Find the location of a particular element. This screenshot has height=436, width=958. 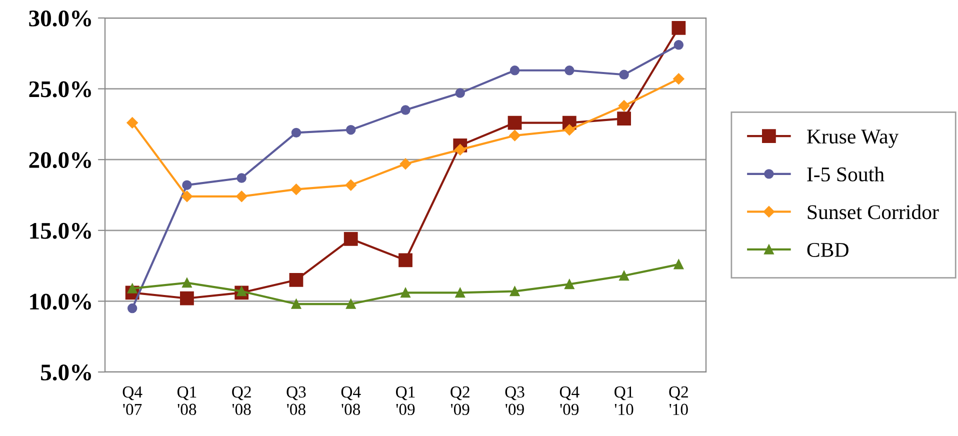

x-tick-label: Q1 '08 is located at coordinates (186, 401).